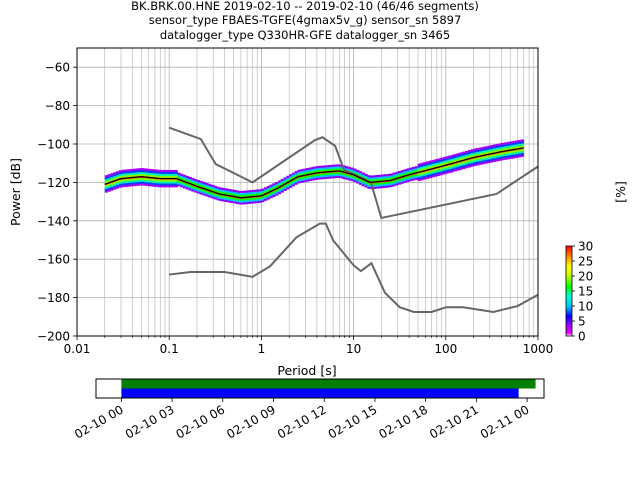 This screenshot has width=640, height=480. Describe the element at coordinates (585, 307) in the screenshot. I see `colorbar-tick-label: 10` at that location.